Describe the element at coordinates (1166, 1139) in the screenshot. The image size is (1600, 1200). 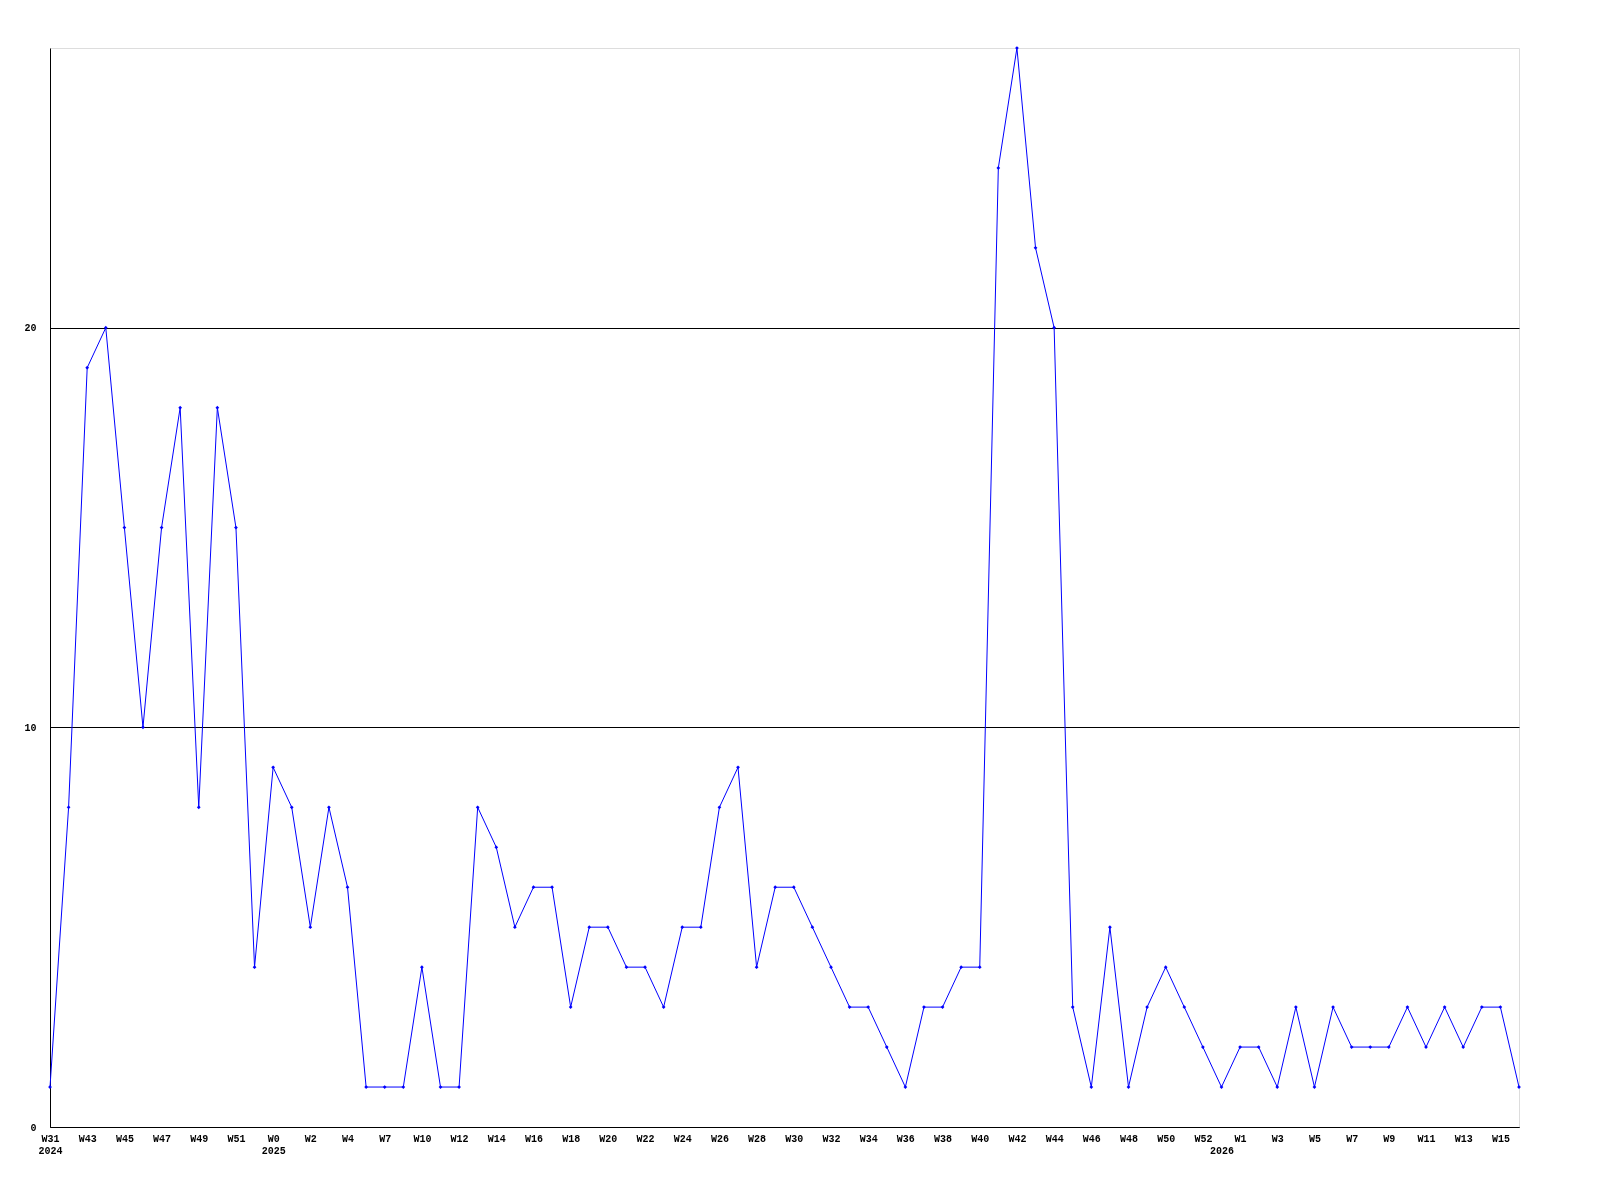
I see `x-tick-label: W50` at that location.